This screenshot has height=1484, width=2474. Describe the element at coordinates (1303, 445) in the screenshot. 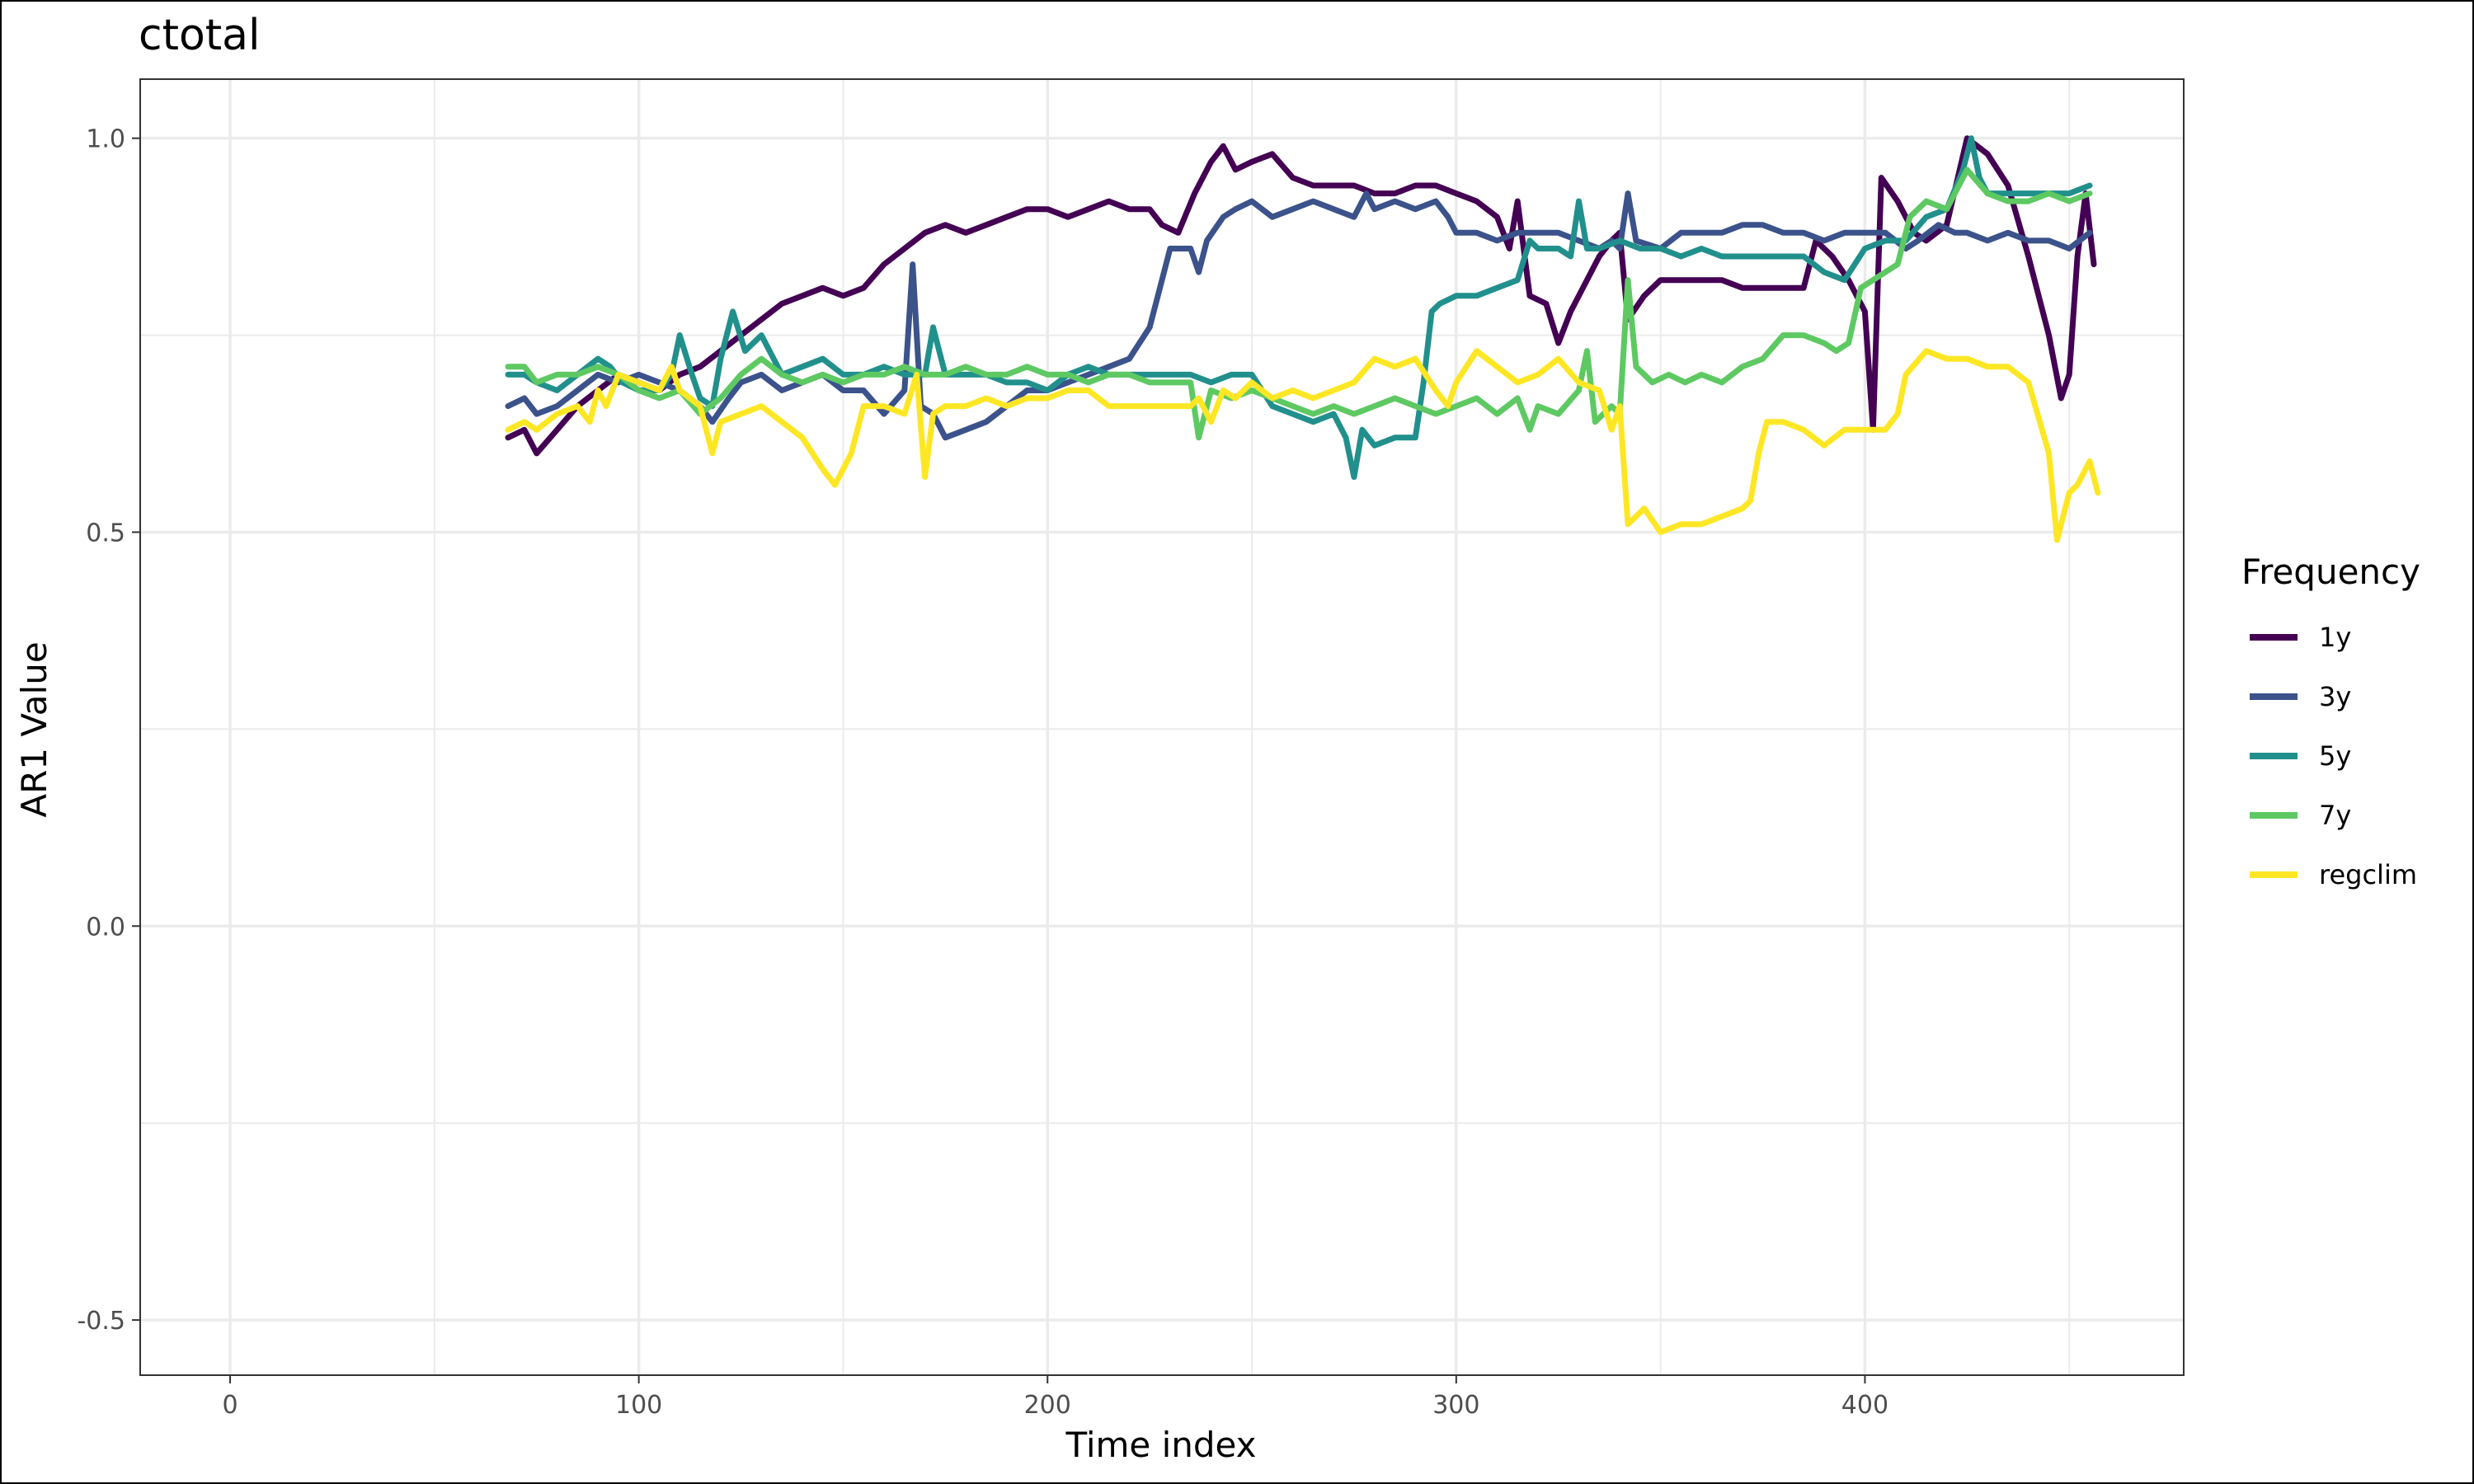

I see `series-line-regclim` at that location.